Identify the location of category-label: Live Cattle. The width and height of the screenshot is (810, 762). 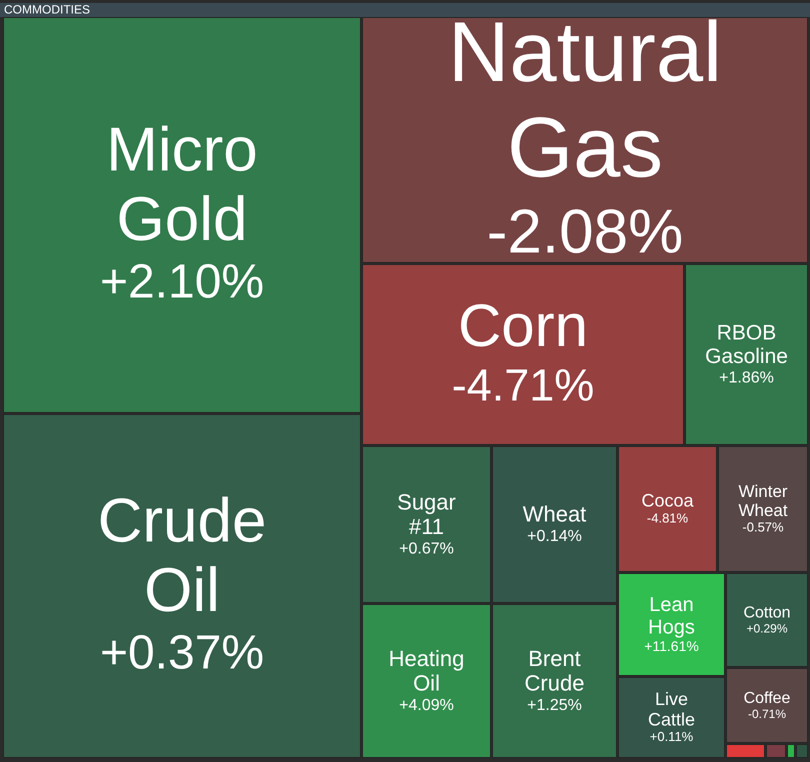
(672, 709).